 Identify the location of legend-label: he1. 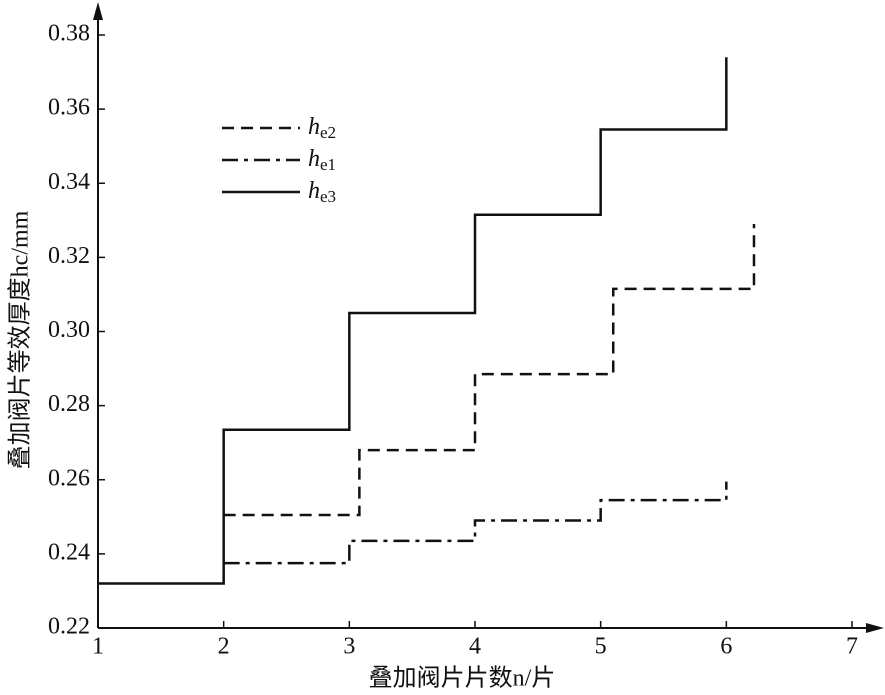
(322, 160).